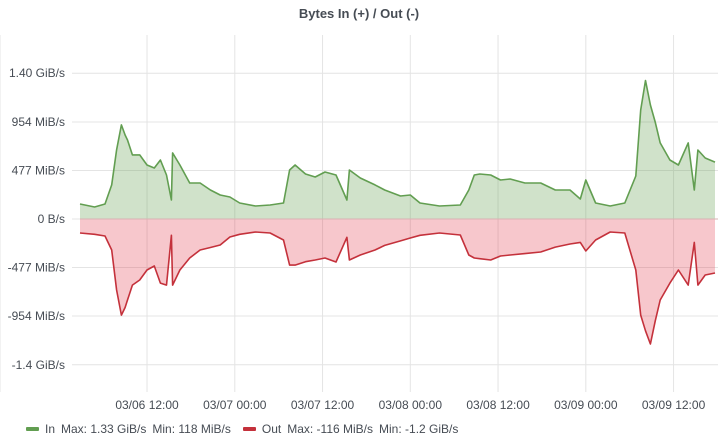 The width and height of the screenshot is (718, 444). Describe the element at coordinates (50, 429) in the screenshot. I see `legend-in-label: In` at that location.